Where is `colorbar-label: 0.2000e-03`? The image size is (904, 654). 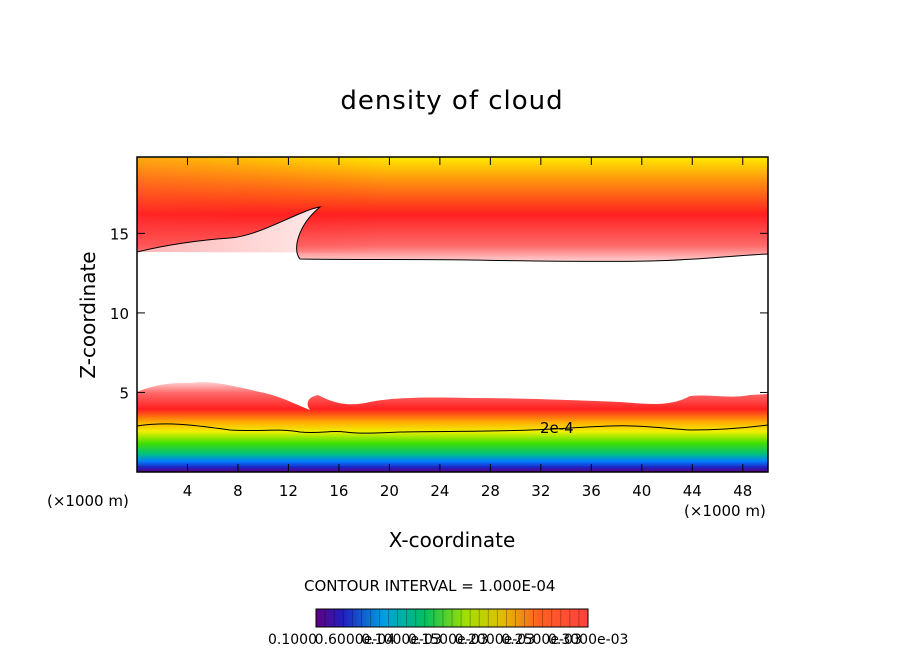 colorbar-label: 0.2000e-03 is located at coordinates (495, 640).